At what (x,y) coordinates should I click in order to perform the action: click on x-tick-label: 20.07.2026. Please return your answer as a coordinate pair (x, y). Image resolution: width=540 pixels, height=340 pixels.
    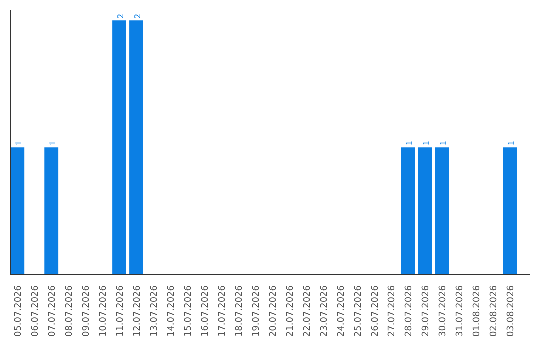
    Looking at the image, I should click on (273, 311).